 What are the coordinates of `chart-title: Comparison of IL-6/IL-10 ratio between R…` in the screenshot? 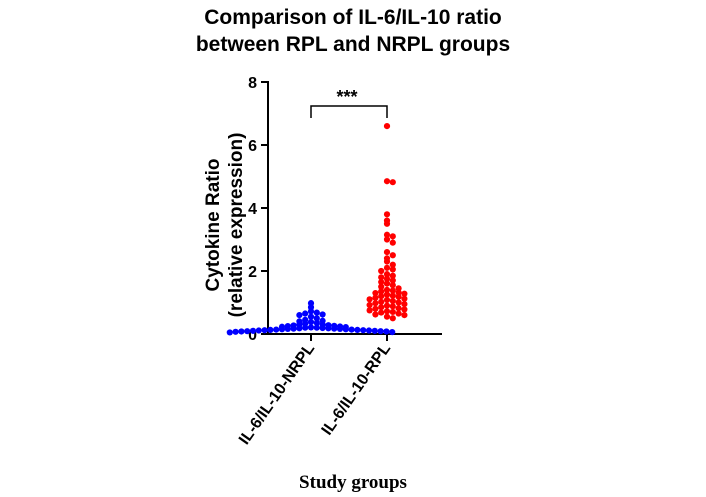 It's located at (353, 31).